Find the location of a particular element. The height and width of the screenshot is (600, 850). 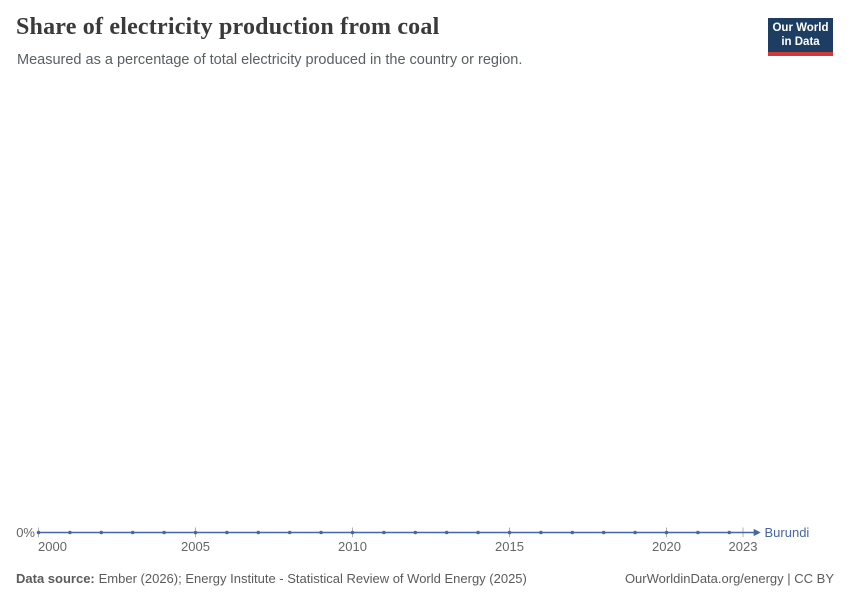

owid-logo-text: Our World in Data is located at coordinates (800, 35).